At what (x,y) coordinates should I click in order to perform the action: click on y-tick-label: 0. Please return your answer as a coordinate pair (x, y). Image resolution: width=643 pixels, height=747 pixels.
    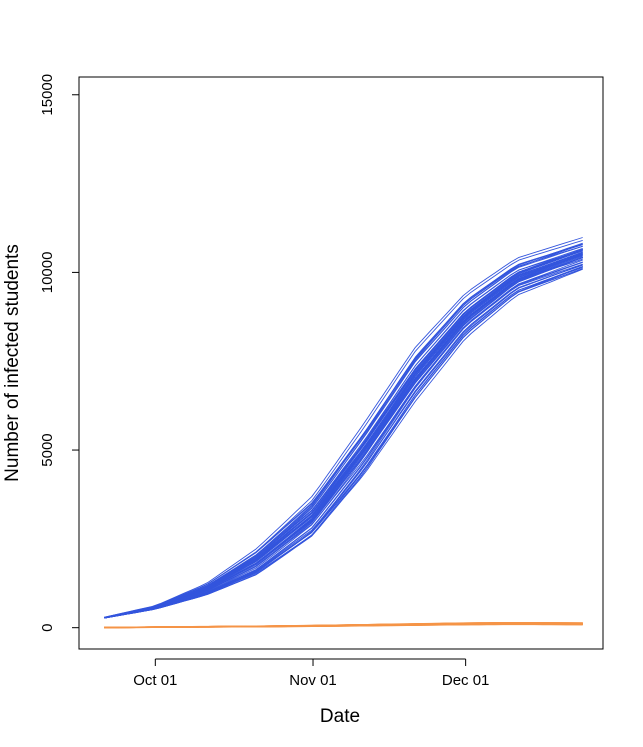
    Looking at the image, I should click on (47, 628).